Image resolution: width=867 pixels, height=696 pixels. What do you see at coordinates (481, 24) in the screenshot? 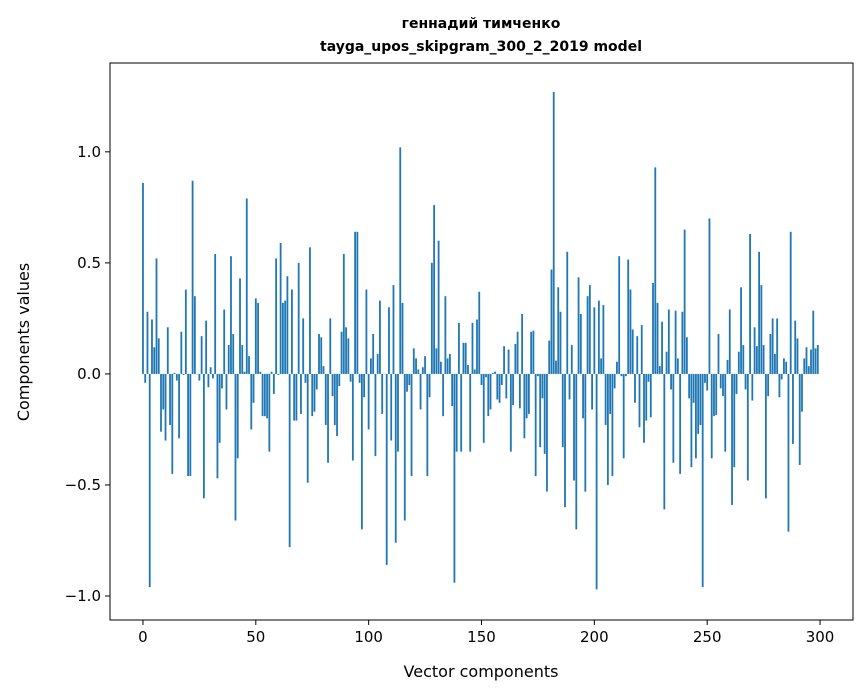
I see `chart-title: геннадий тимченко` at bounding box center [481, 24].